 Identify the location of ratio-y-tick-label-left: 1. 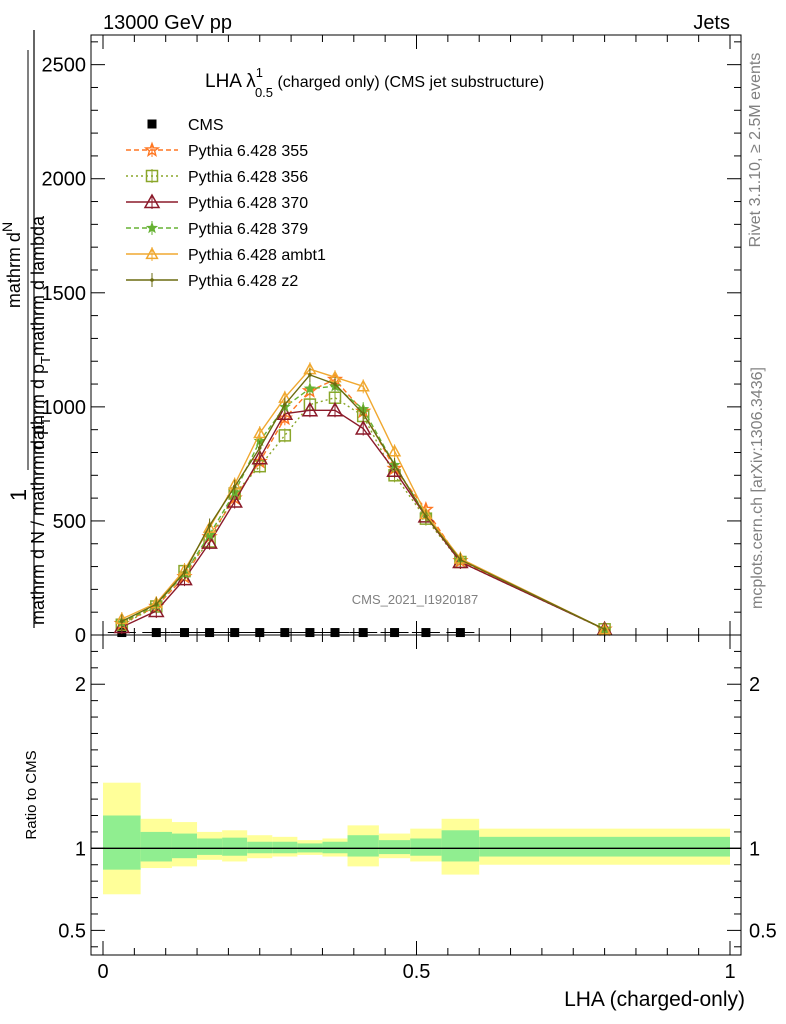
(80, 849).